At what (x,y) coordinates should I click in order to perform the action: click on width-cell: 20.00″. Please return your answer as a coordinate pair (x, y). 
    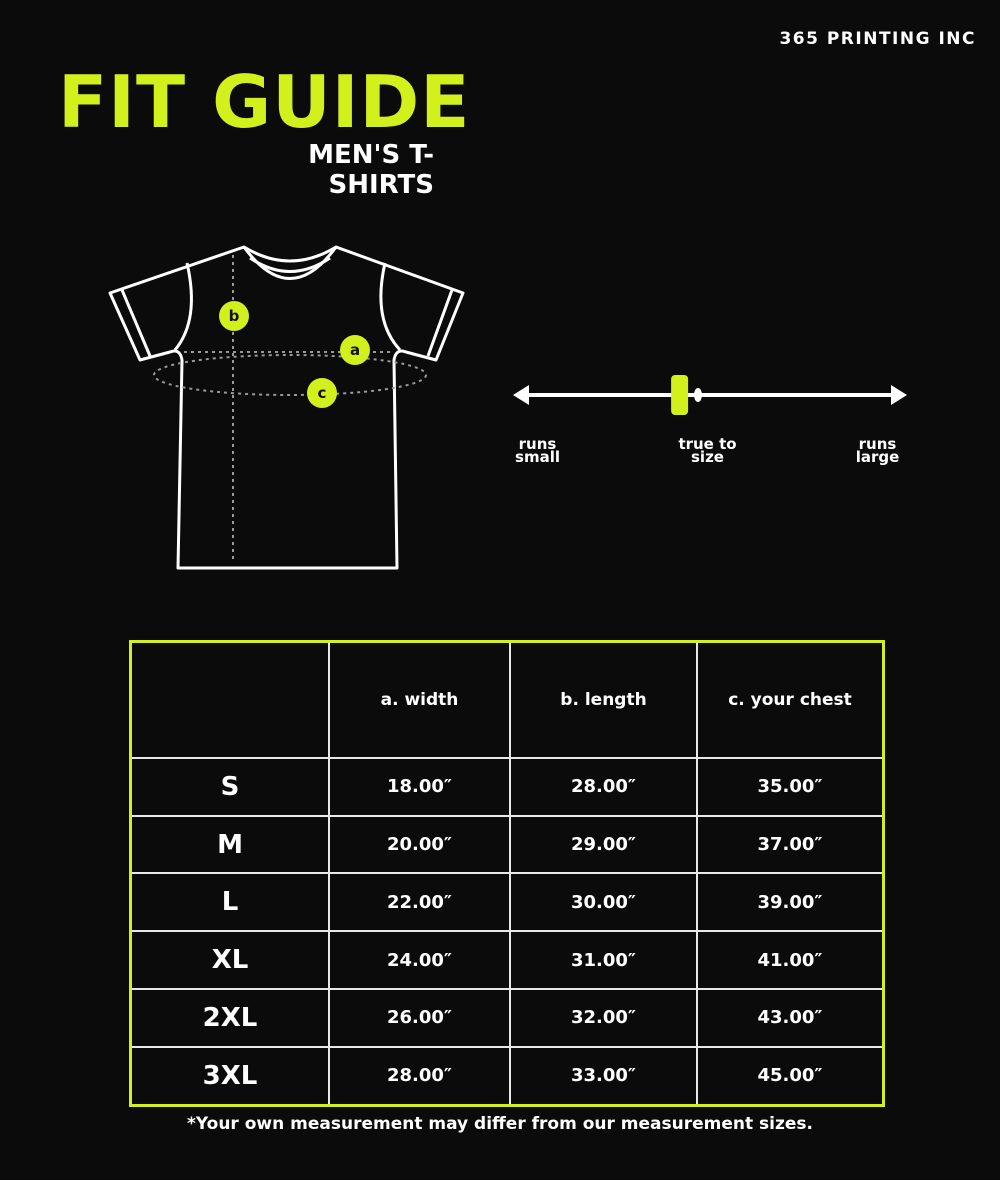
    Looking at the image, I should click on (419, 844).